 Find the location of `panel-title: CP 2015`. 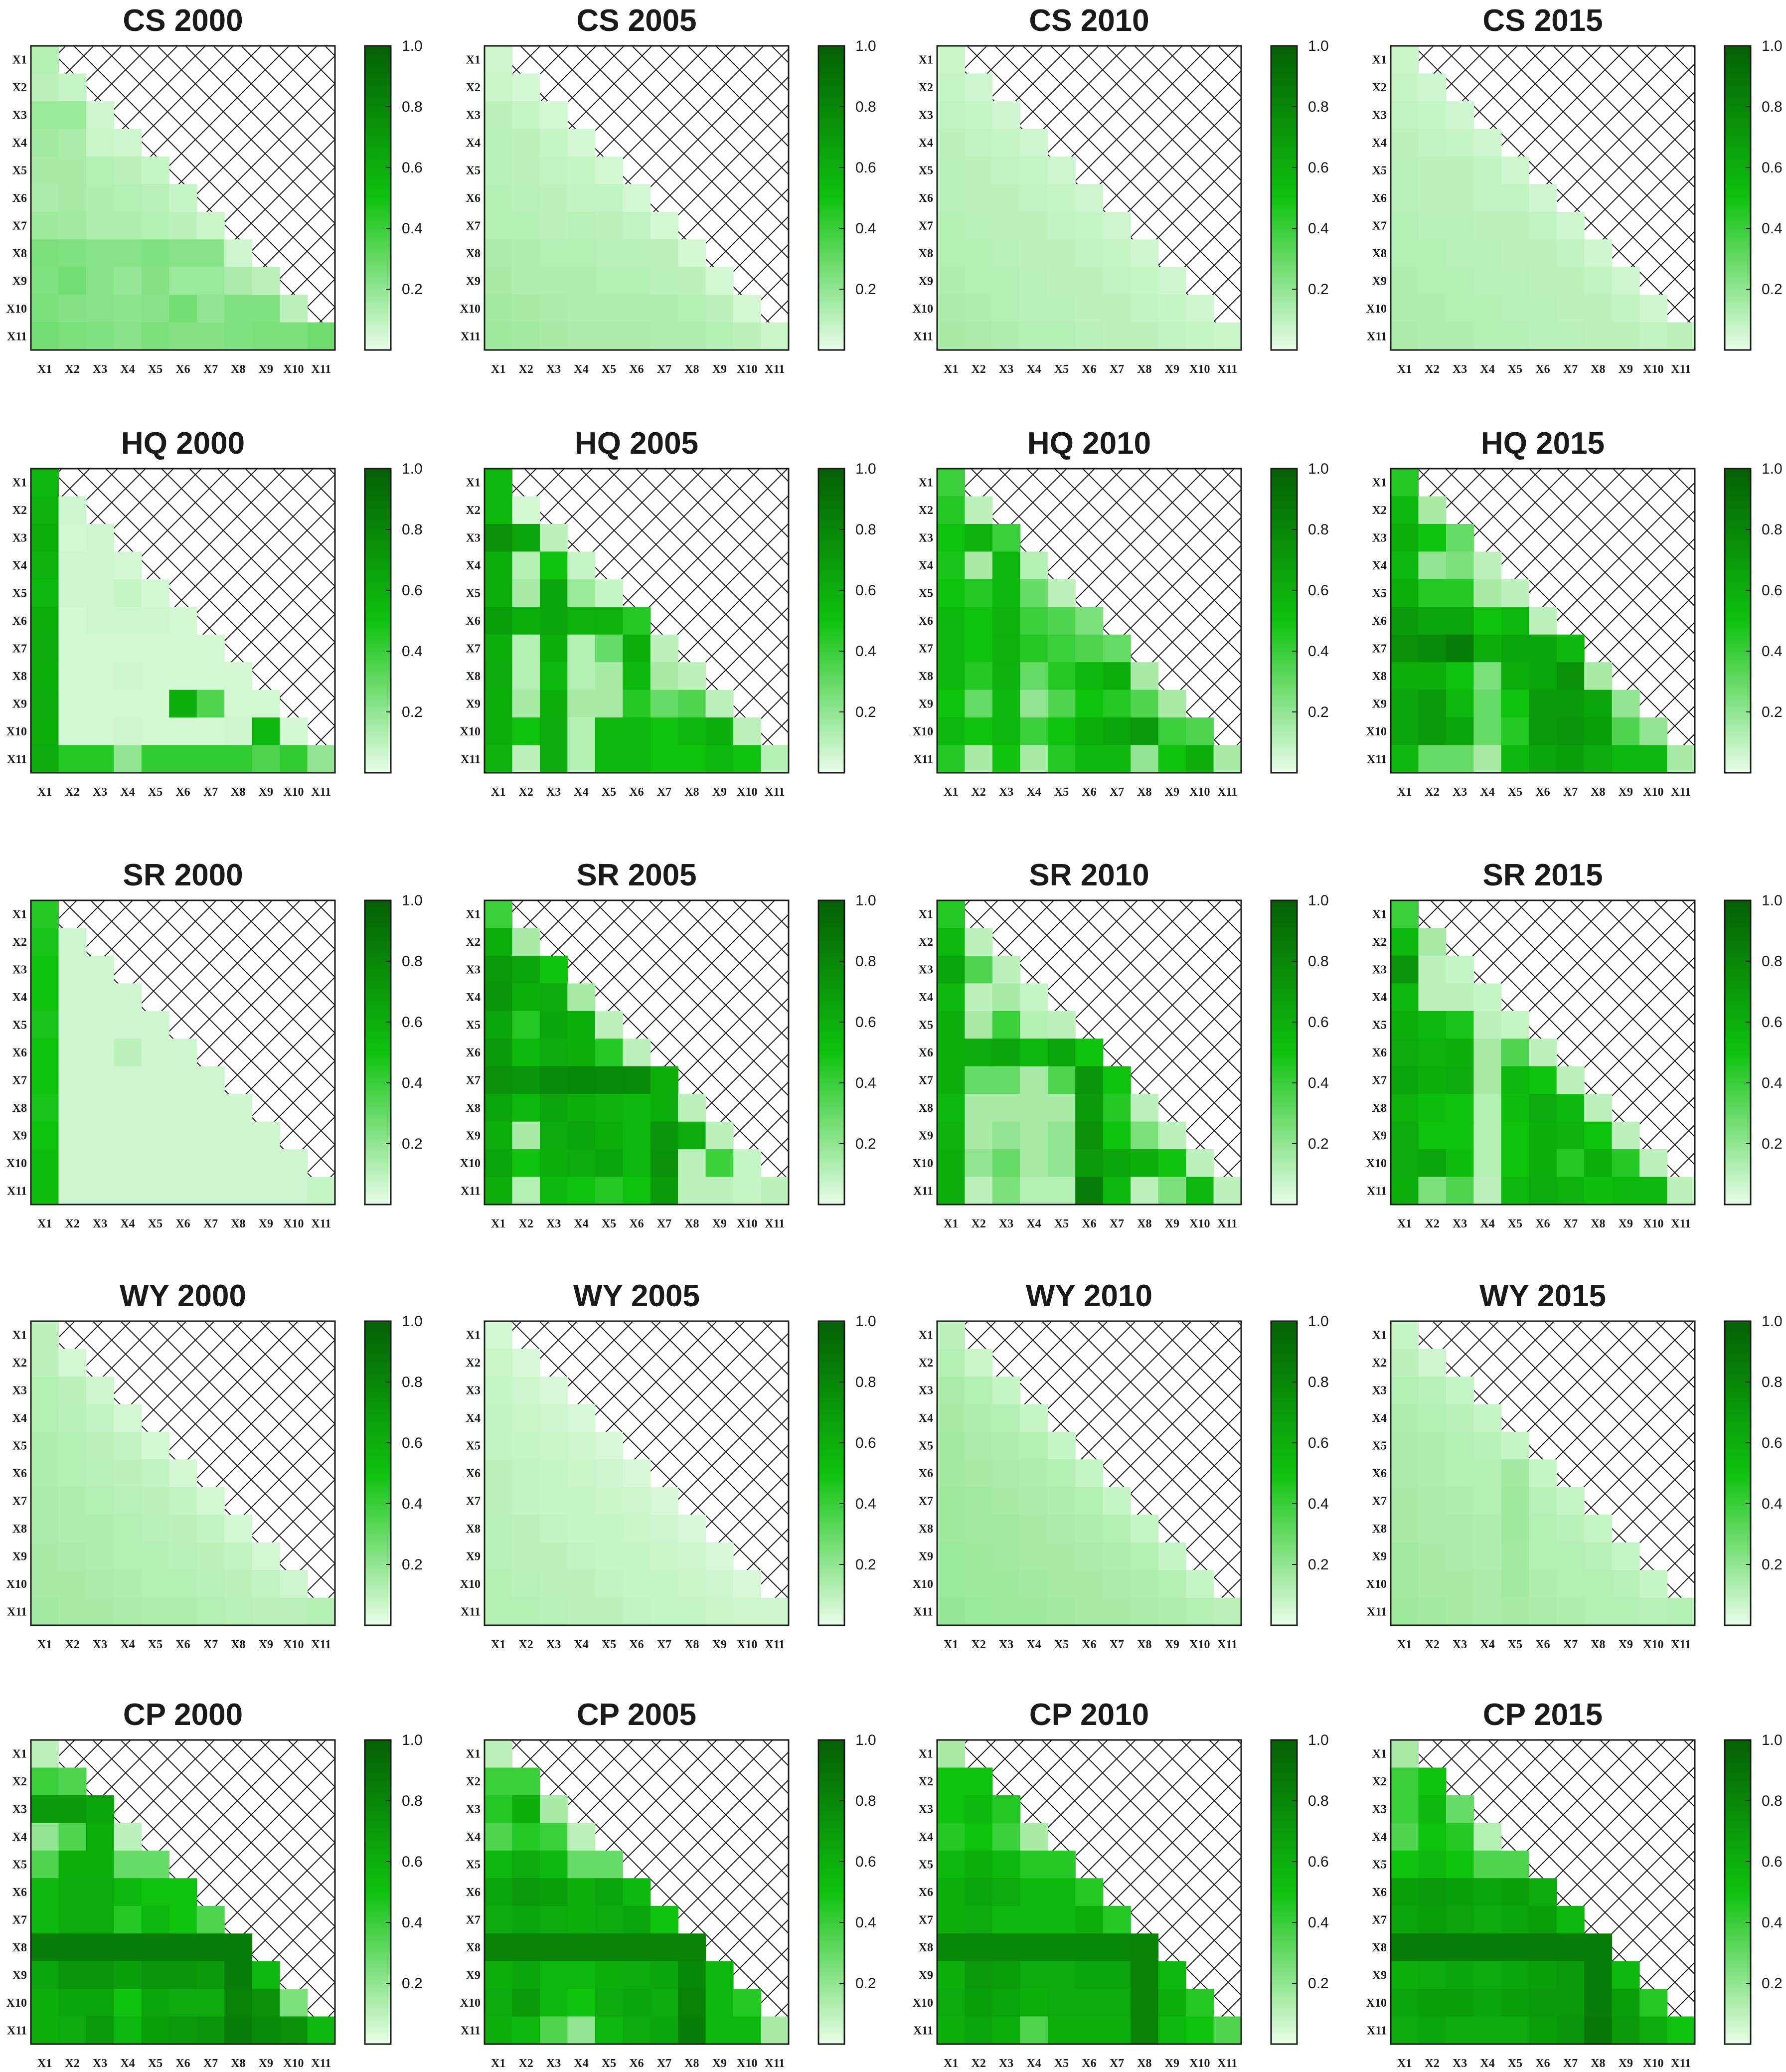

panel-title: CP 2015 is located at coordinates (1543, 1715).